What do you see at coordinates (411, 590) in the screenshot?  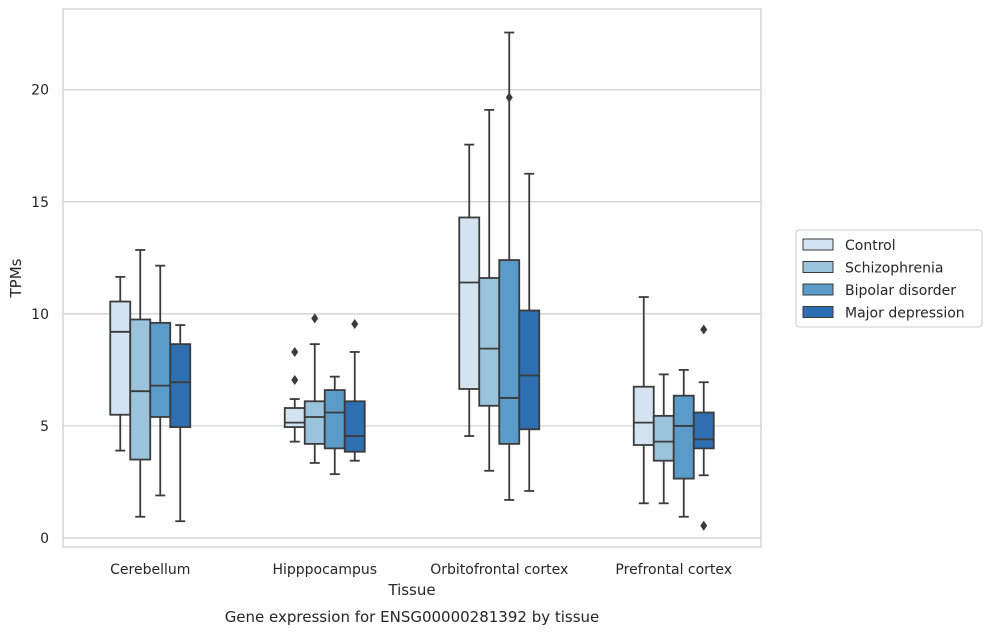 I see `x-axis-label: Tissue` at bounding box center [411, 590].